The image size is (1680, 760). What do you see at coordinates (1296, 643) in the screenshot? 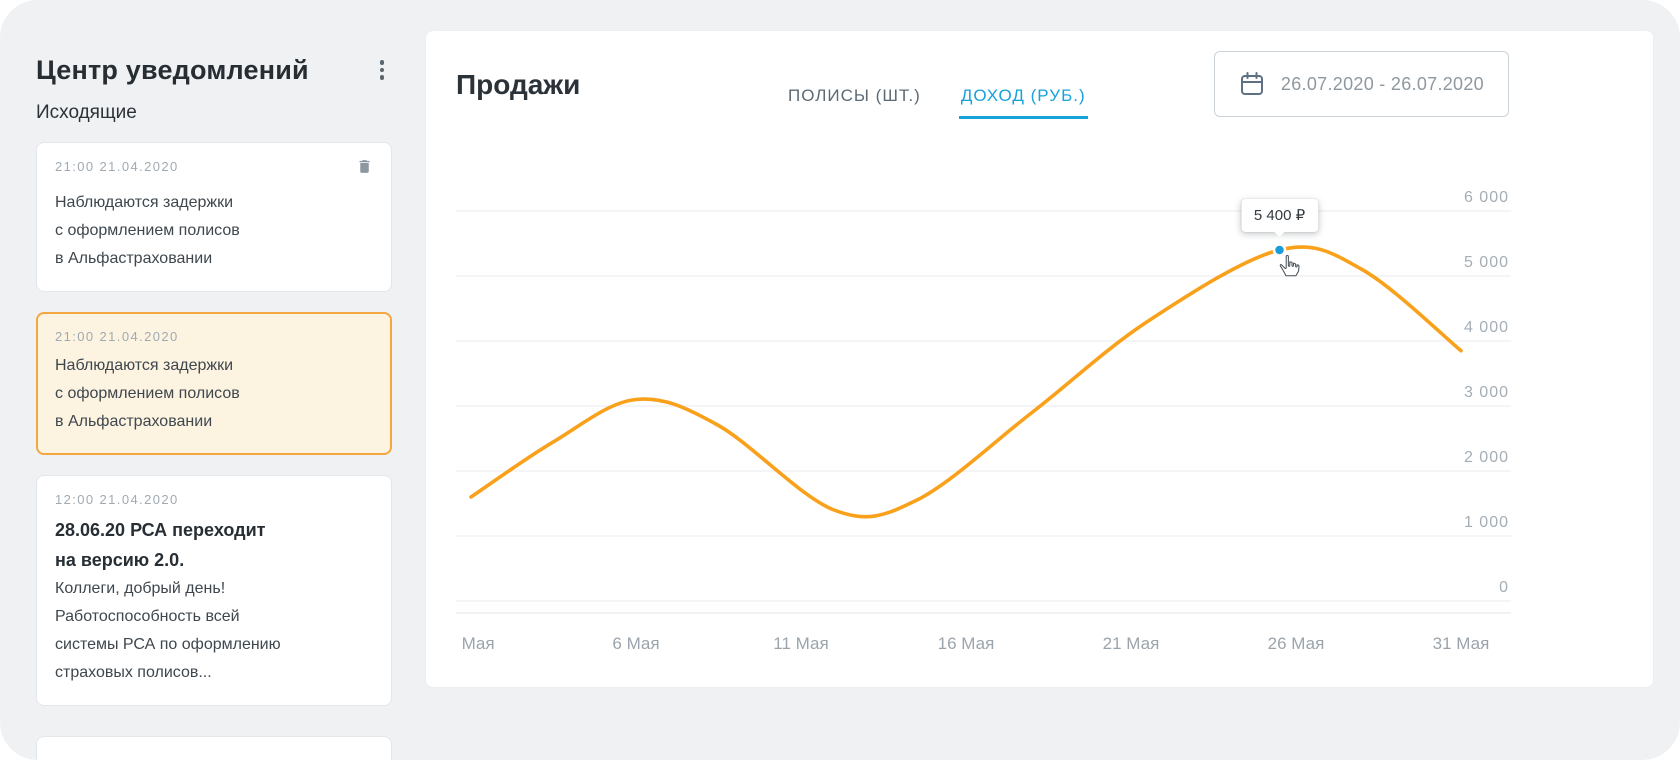
I see `x-axis-label: 26 Мая` at bounding box center [1296, 643].